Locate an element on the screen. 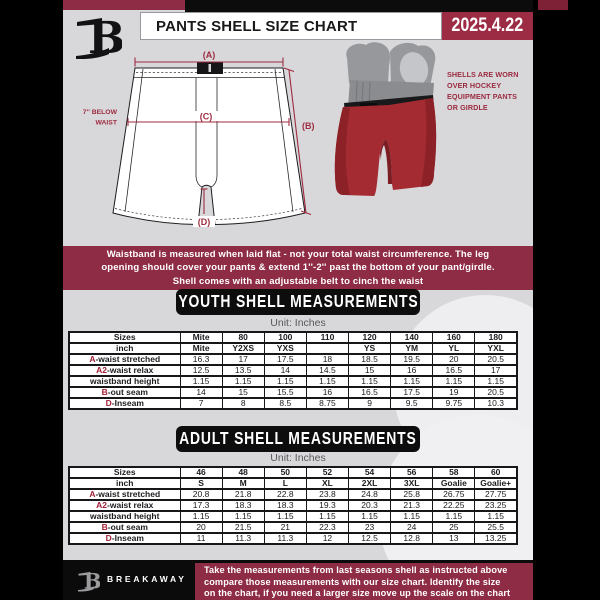 The image size is (600, 600). row-label-cell: inch is located at coordinates (124, 348).